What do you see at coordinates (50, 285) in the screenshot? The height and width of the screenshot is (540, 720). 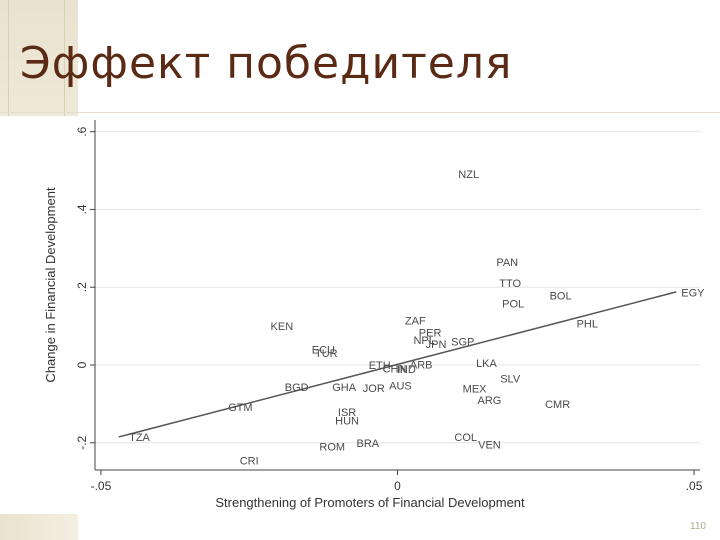 I see `y-axis-title: Change in Financial Development` at bounding box center [50, 285].